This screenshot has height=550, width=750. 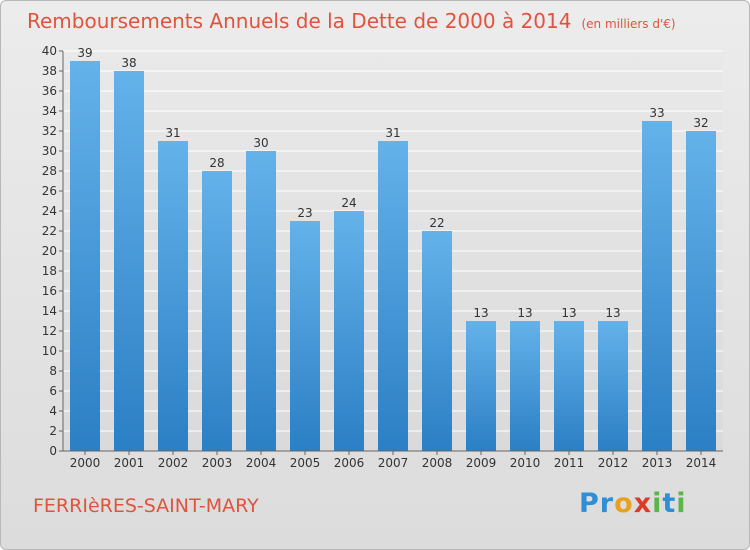 What do you see at coordinates (349, 463) in the screenshot?
I see `x-tick-label: 2006` at bounding box center [349, 463].